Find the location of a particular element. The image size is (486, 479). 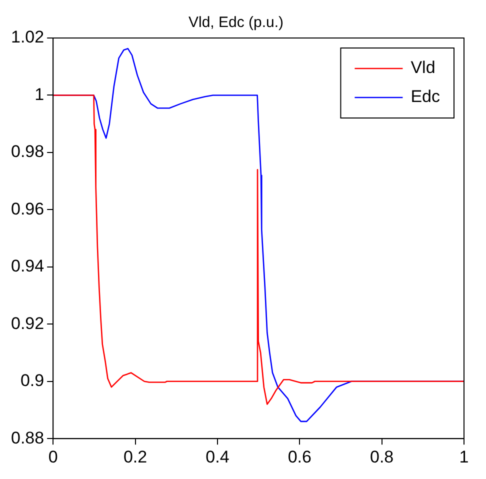

x-tick-label: 0.6 is located at coordinates (300, 456).